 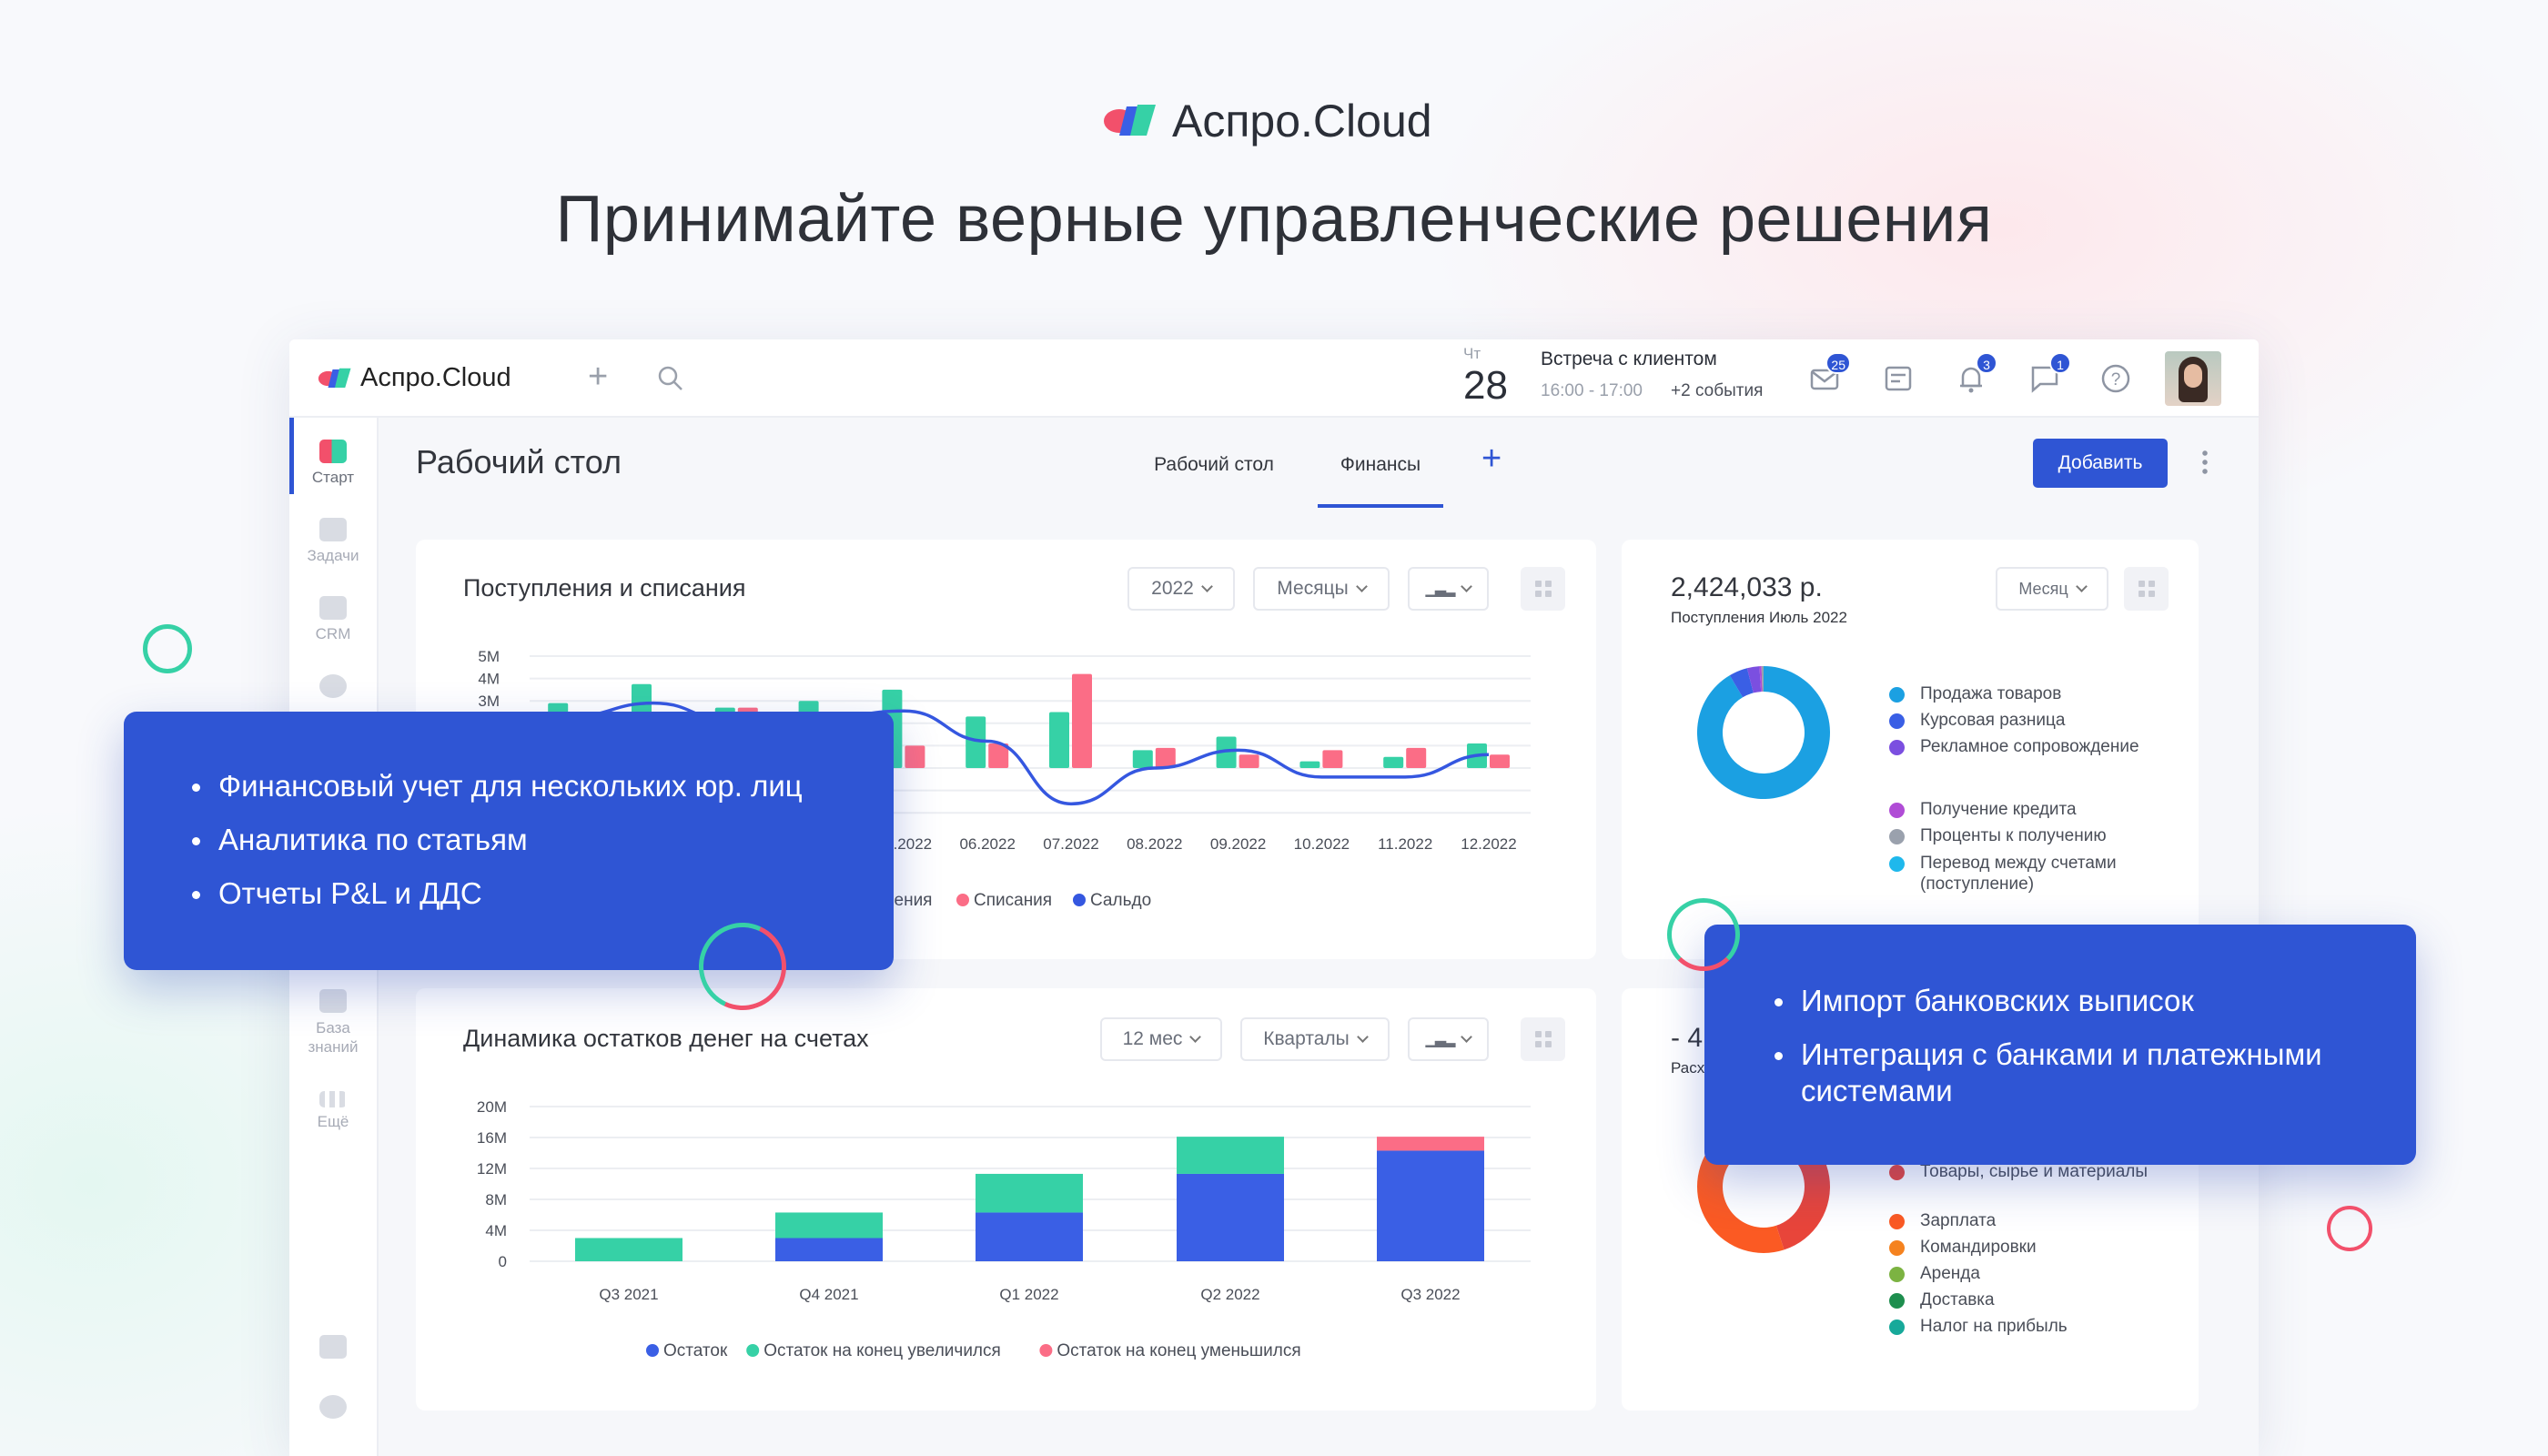 I want to click on tasks-icon, so click(x=333, y=530).